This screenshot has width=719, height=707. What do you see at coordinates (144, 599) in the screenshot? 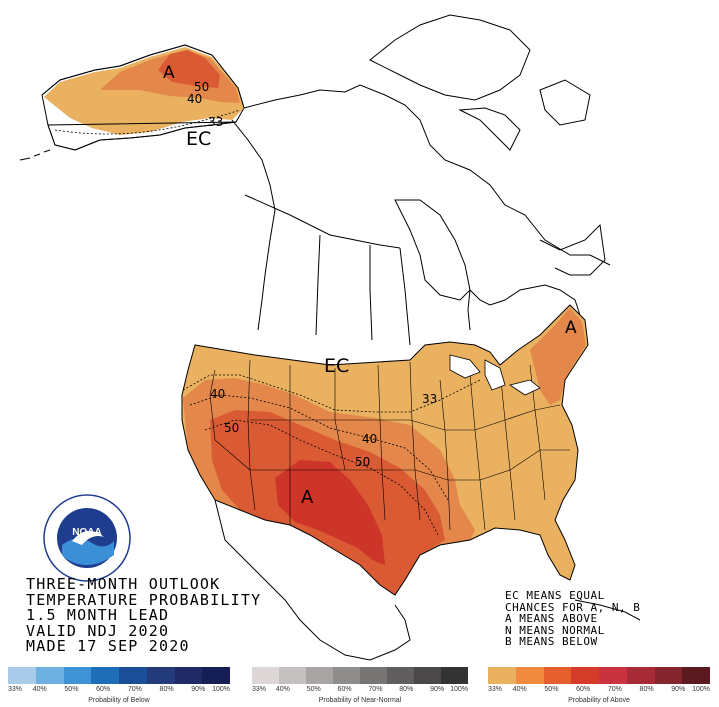
I see `title-line-2: TEMPERATURE PROBABILITY` at bounding box center [144, 599].